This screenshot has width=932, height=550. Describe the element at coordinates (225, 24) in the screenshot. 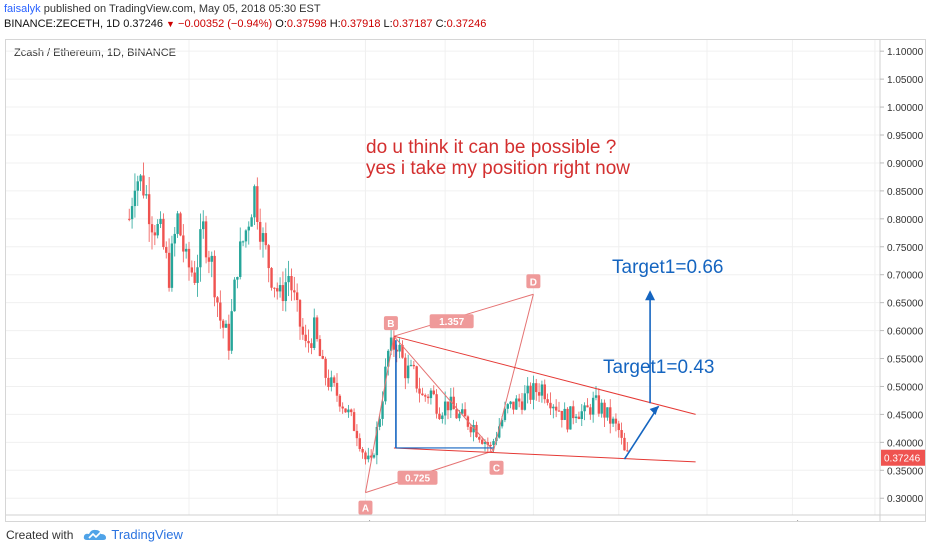

I see `price-change: −0.00352 (−0.94%)` at that location.